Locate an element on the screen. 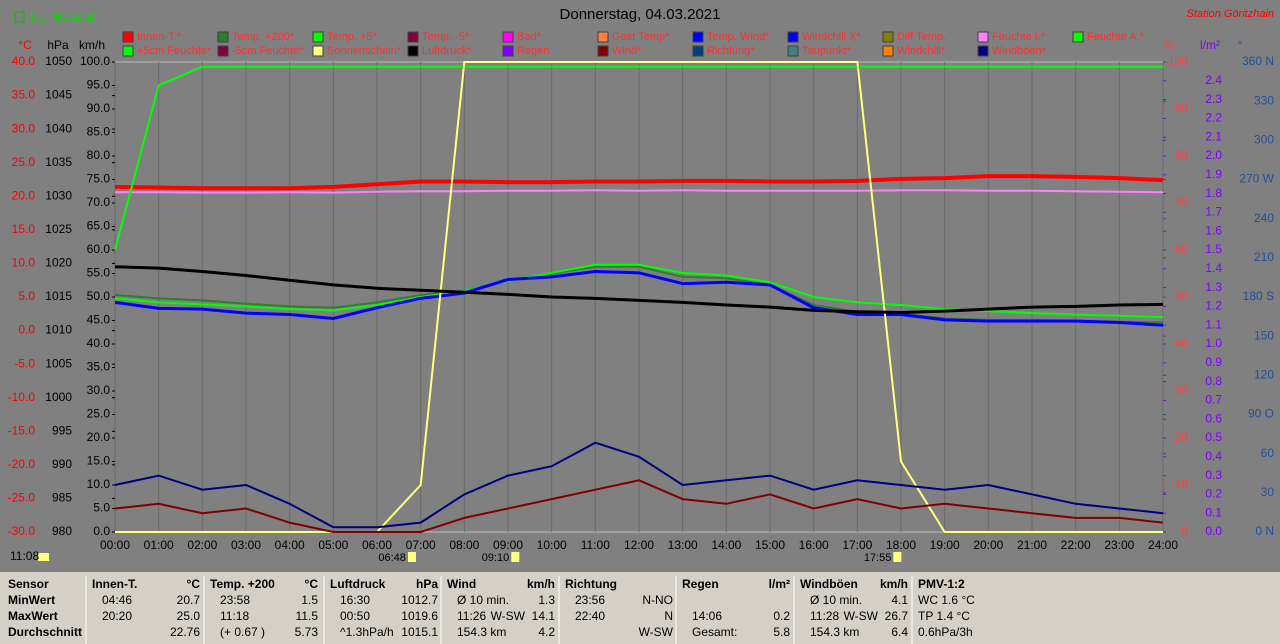 The height and width of the screenshot is (644, 1280). marker-label: 09:10 is located at coordinates (496, 558).